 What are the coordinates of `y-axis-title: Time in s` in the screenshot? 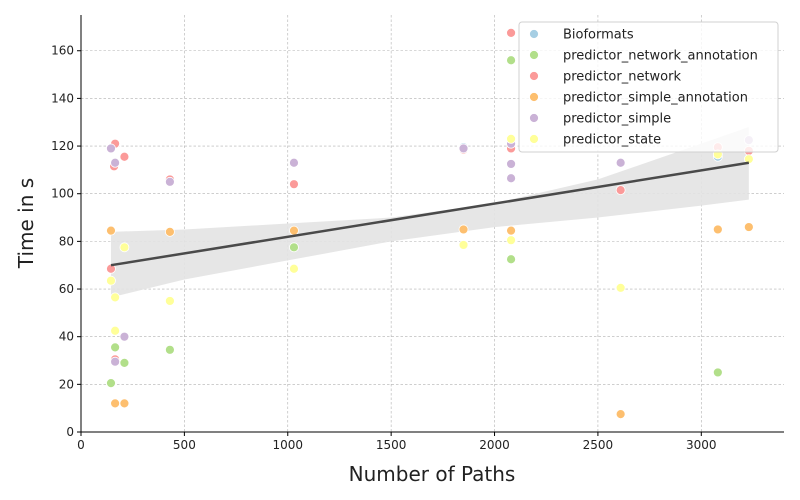 It's located at (26, 223).